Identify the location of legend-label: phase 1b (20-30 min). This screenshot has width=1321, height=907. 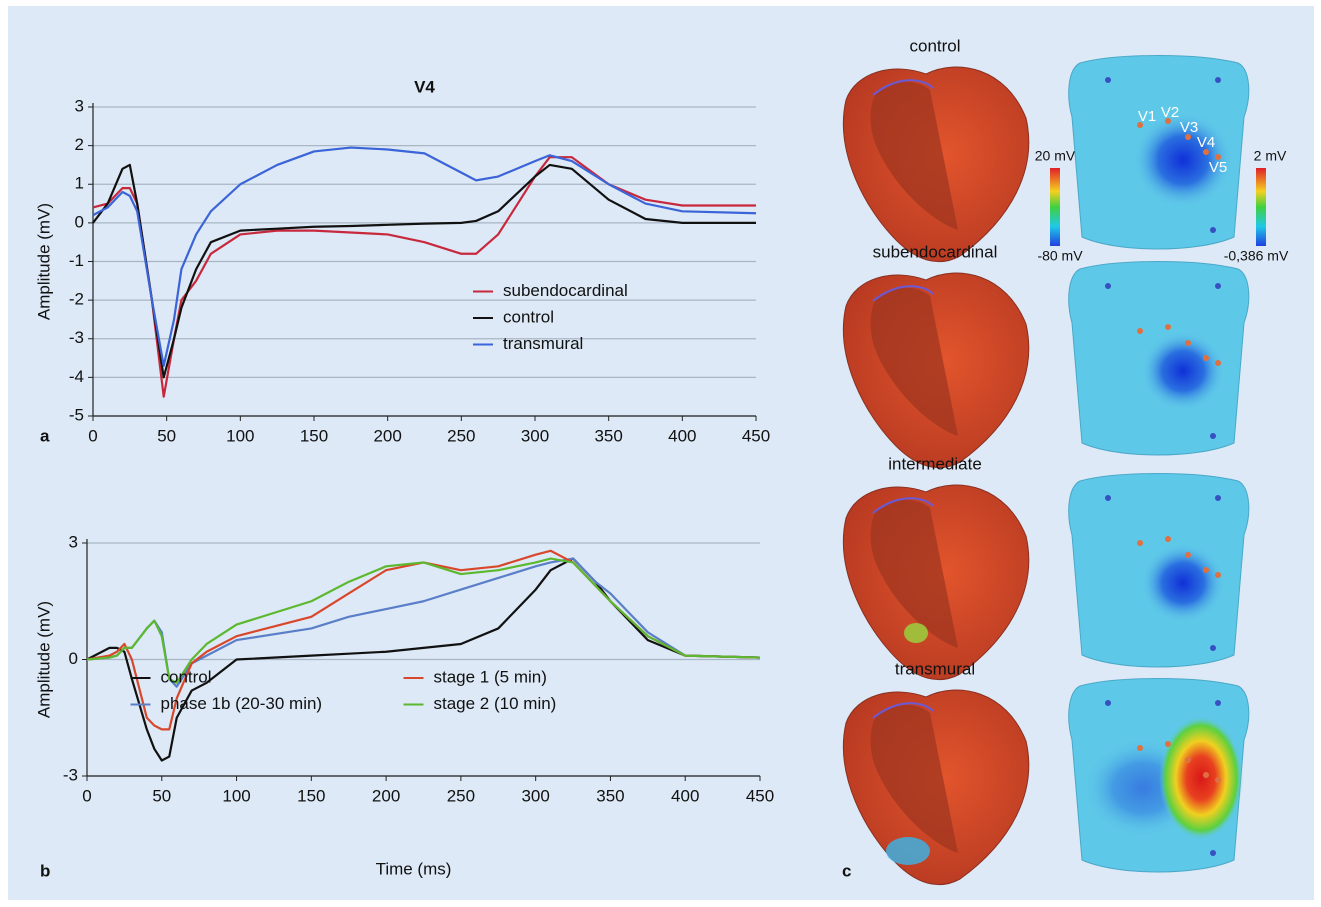
(242, 703).